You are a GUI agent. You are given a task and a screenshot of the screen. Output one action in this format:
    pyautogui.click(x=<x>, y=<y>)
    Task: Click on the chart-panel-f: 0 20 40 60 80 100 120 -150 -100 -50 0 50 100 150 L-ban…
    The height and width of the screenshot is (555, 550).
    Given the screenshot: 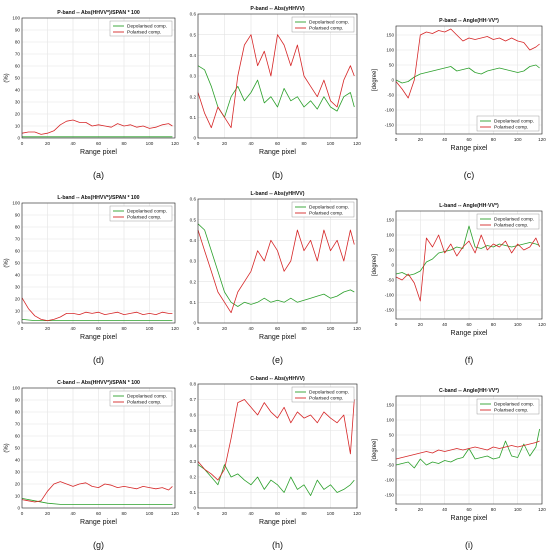 What is the action you would take?
    pyautogui.click(x=459, y=284)
    